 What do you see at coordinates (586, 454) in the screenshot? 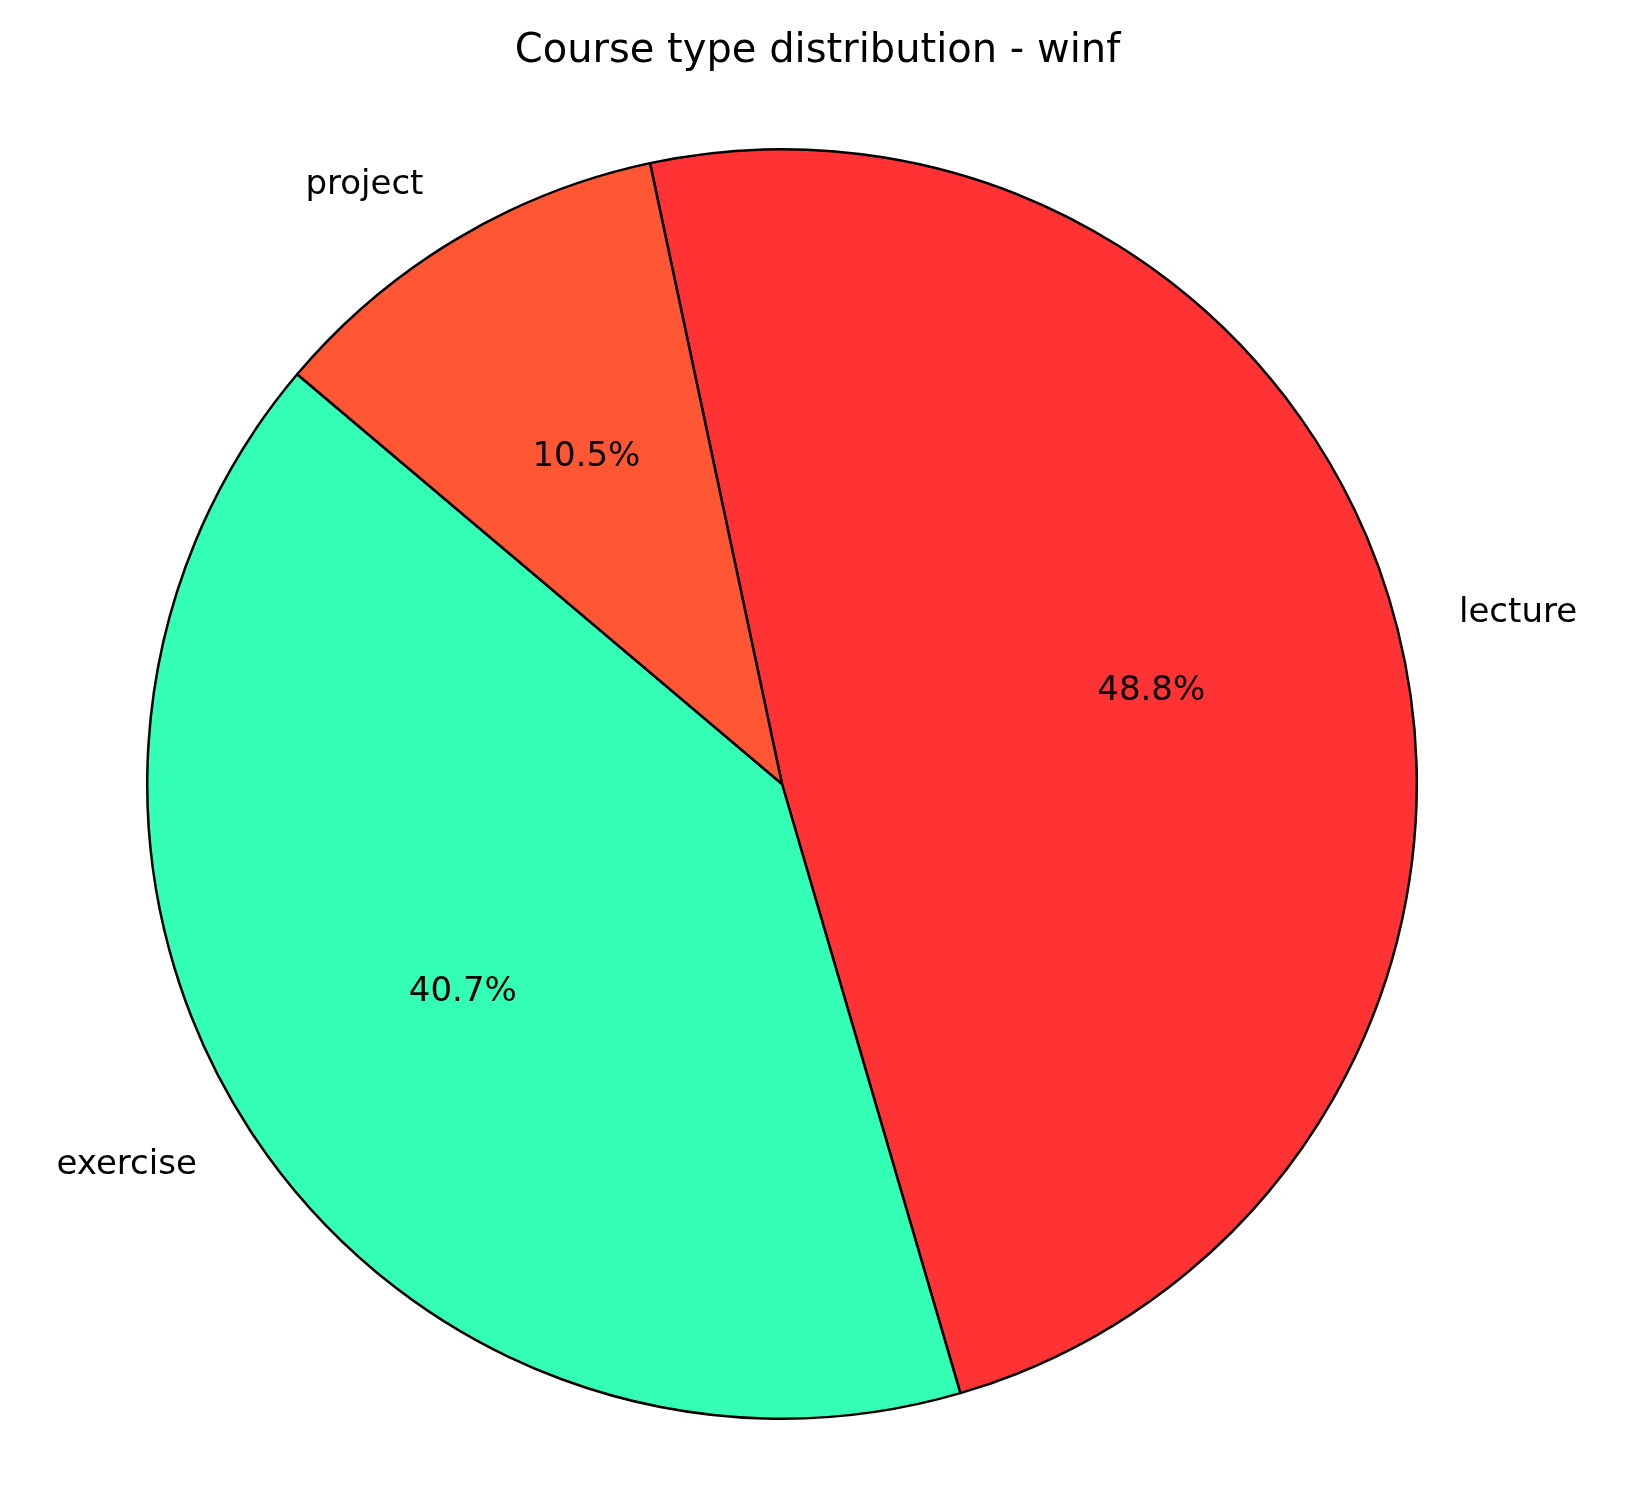
I see `data-label: 10.5%` at bounding box center [586, 454].